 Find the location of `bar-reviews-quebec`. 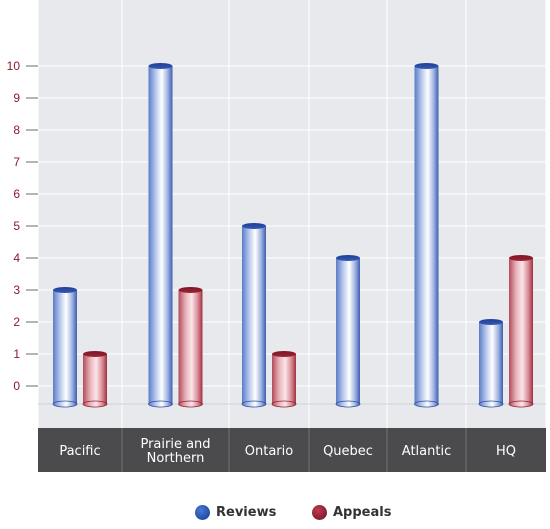

bar-reviews-quebec is located at coordinates (348, 331).